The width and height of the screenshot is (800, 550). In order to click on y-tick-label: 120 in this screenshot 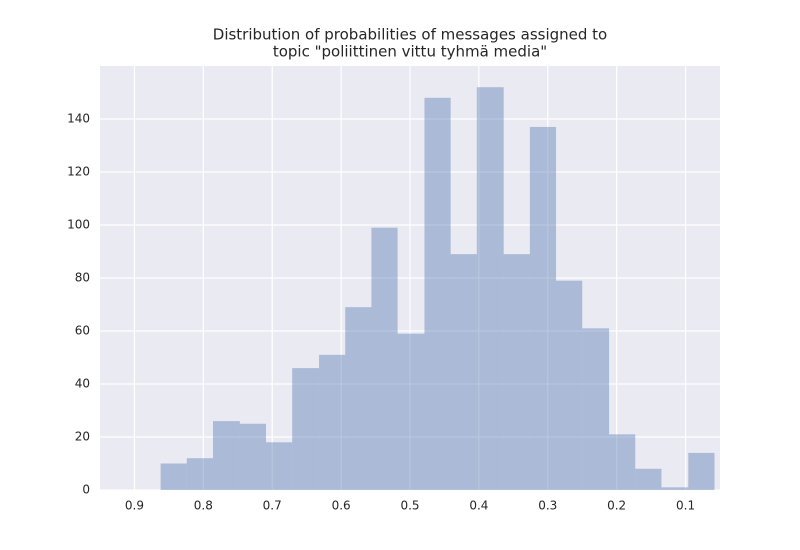, I will do `click(78, 172)`.